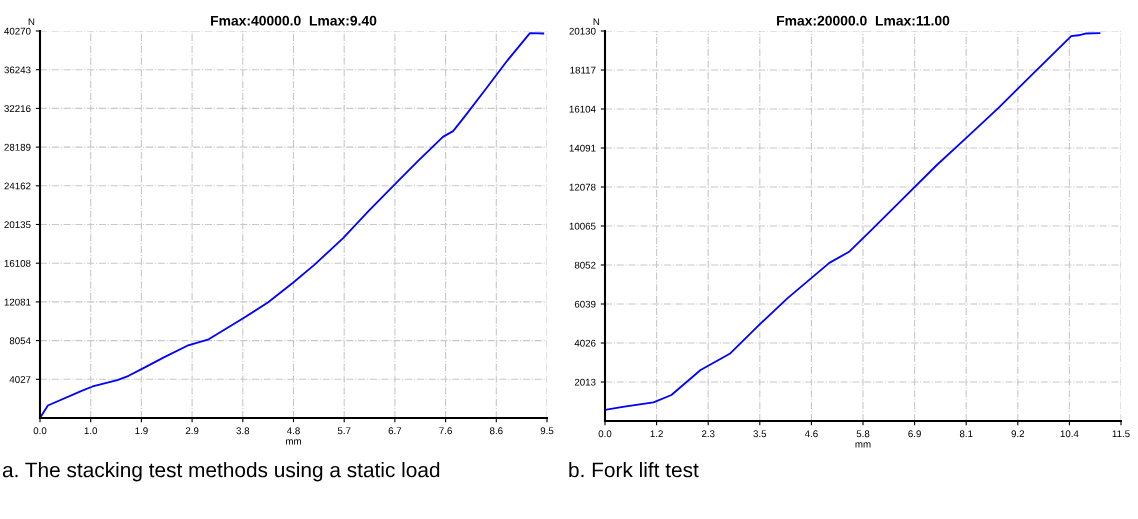 This screenshot has width=1138, height=519. I want to click on chart-title: Fmax:20000.0 Lmax:11.00, so click(863, 20).